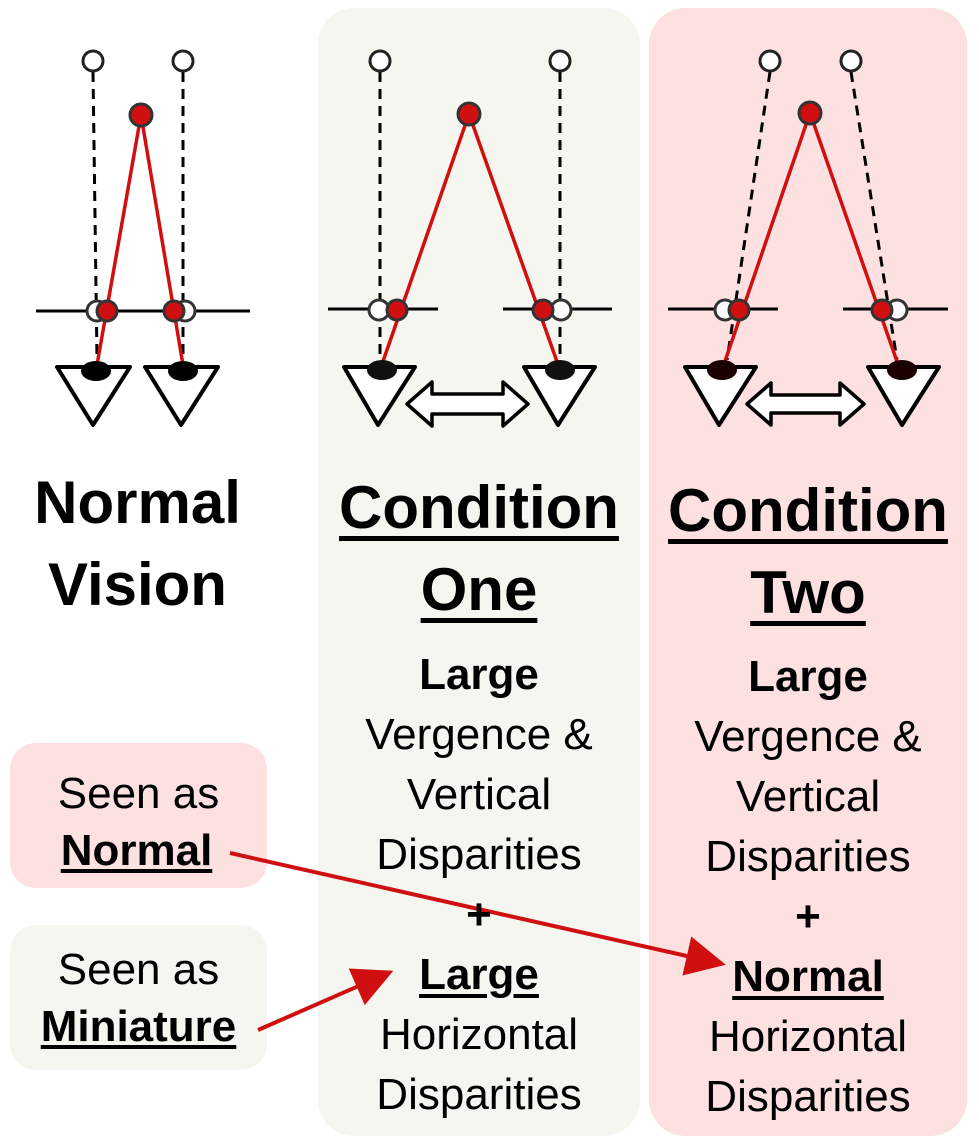 Image resolution: width=979 pixels, height=1143 pixels. Describe the element at coordinates (325, 1000) in the screenshot. I see `arrow-miniature-to-condition-one` at that location.